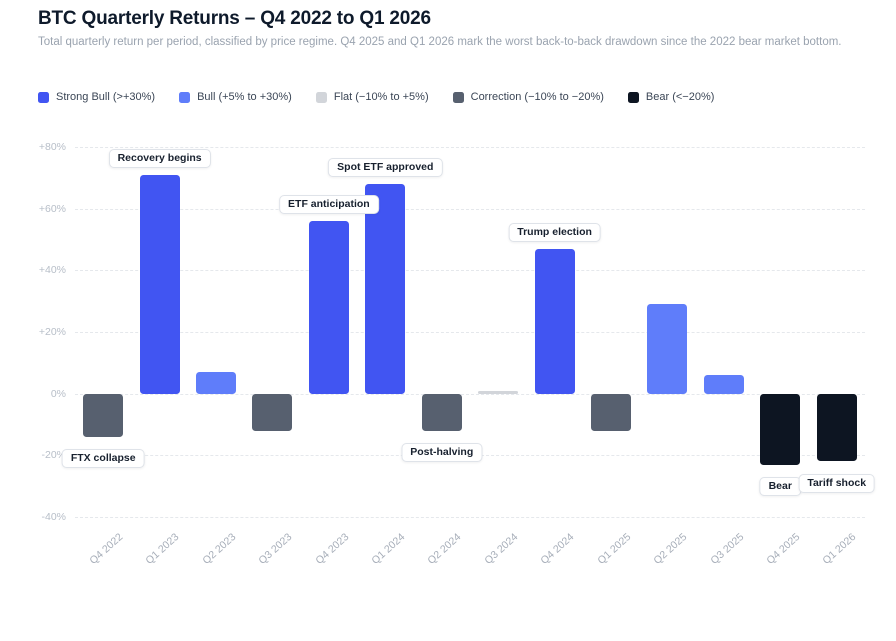  I want to click on chart-slot-q4-2022: FTX collapse Q4 2022, so click(103, 357).